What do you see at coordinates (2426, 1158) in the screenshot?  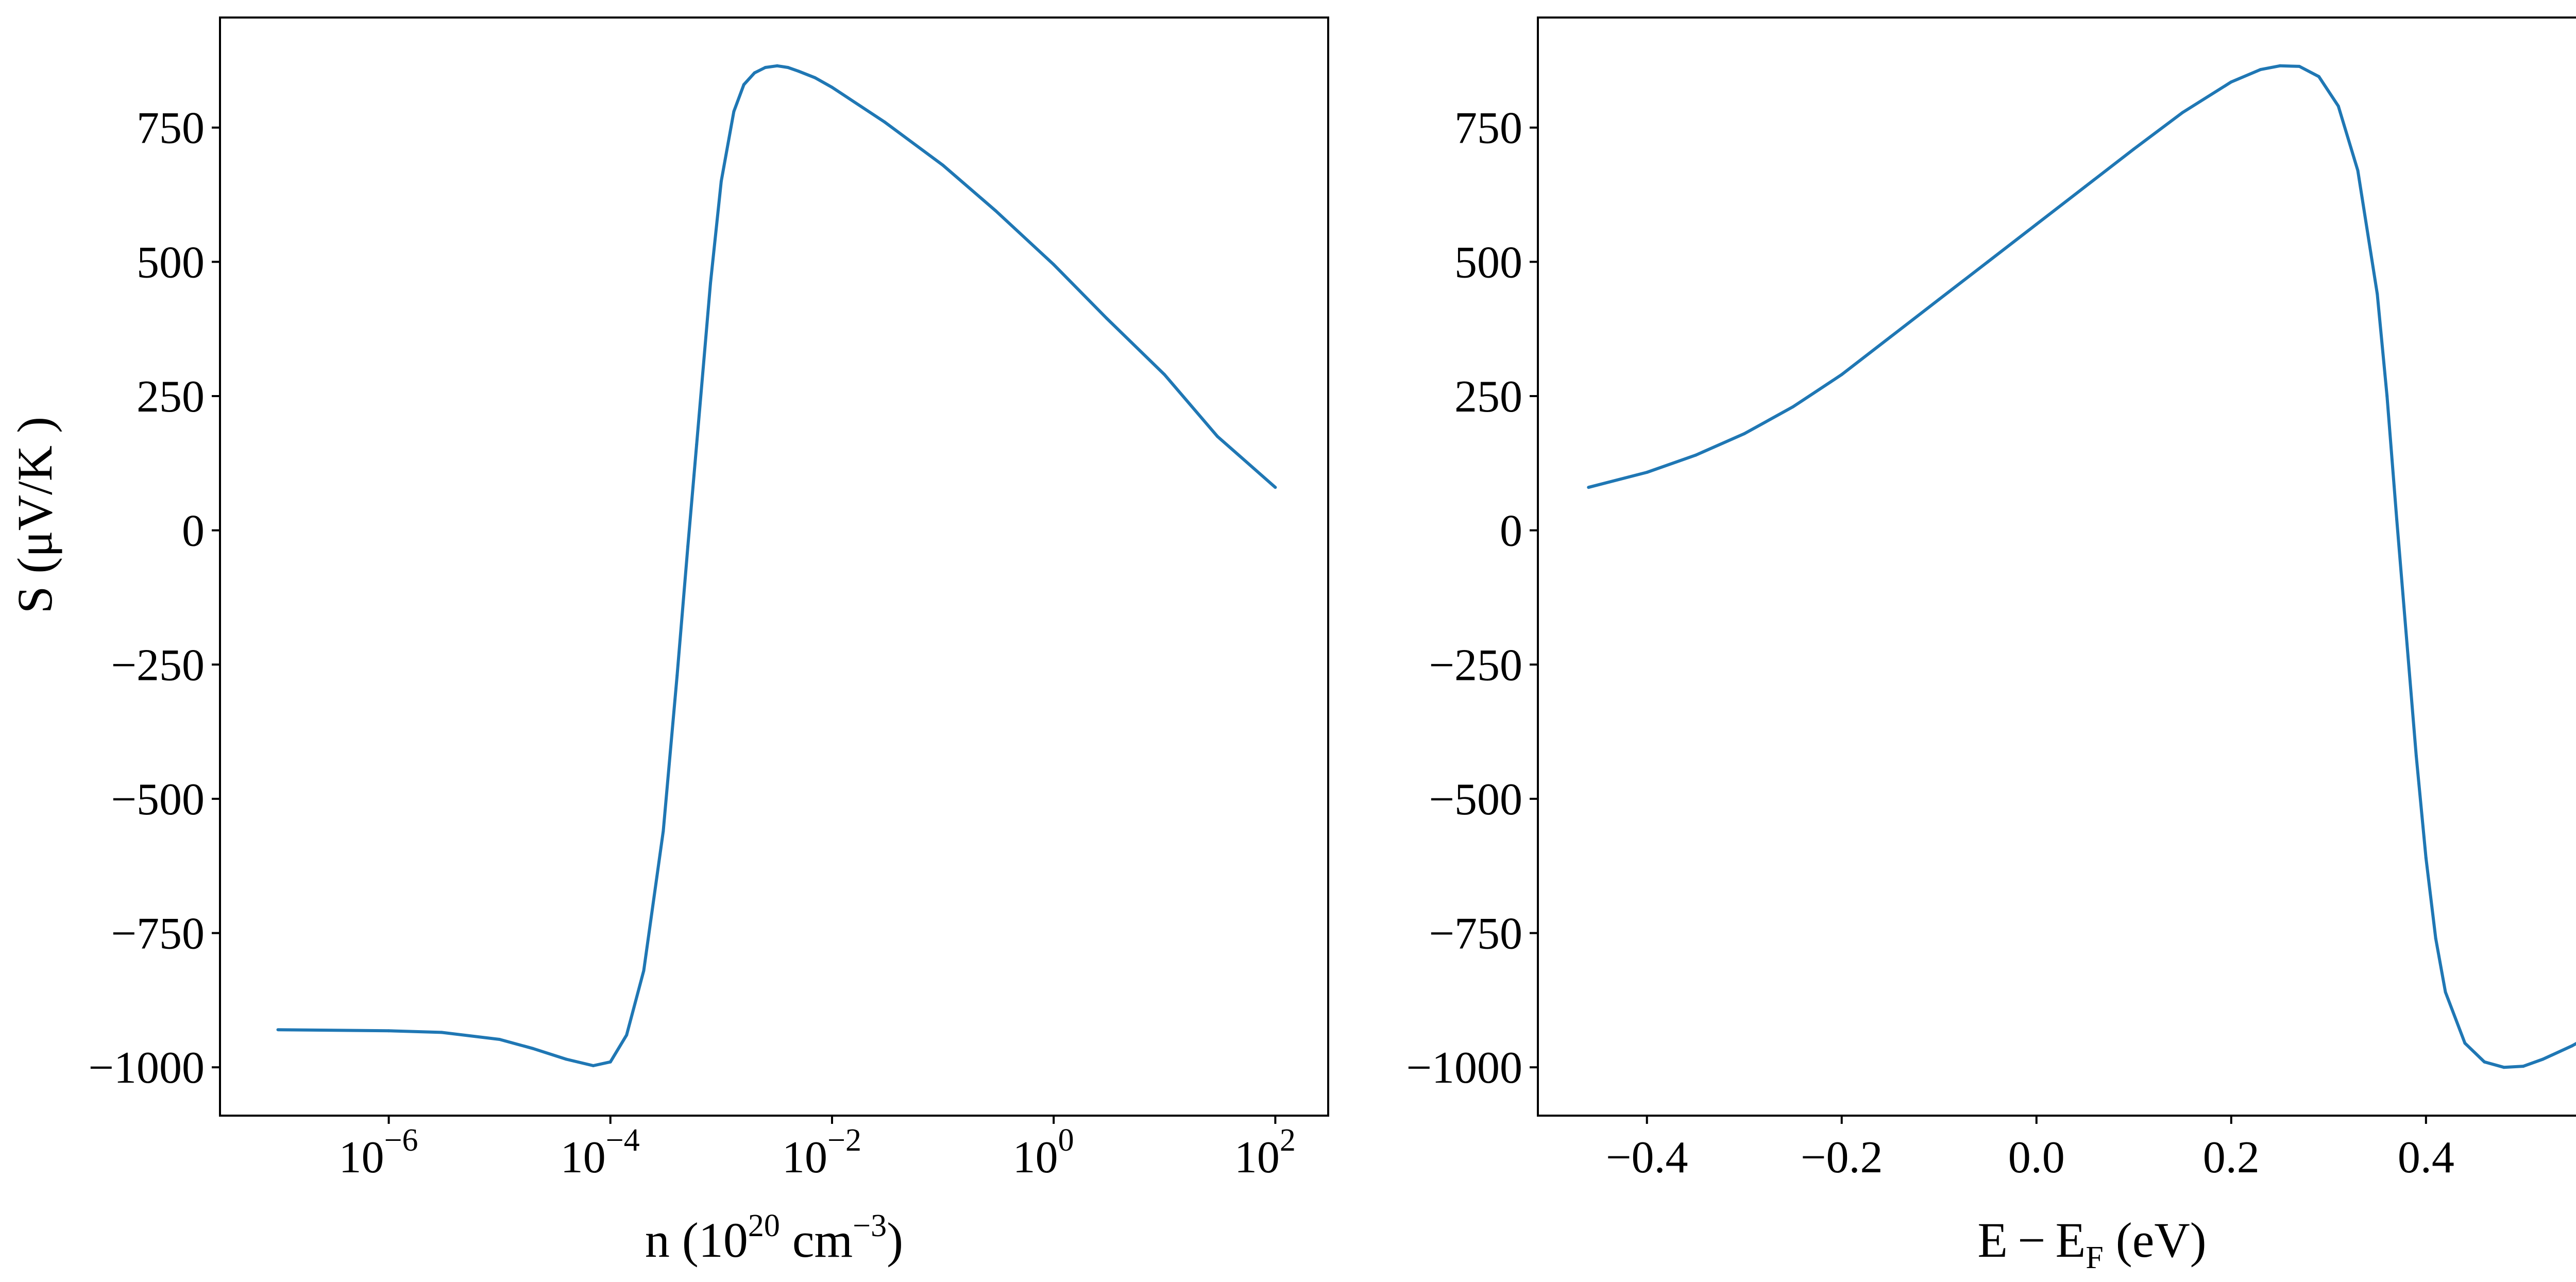 I see `x-tick-label: 0.4` at bounding box center [2426, 1158].